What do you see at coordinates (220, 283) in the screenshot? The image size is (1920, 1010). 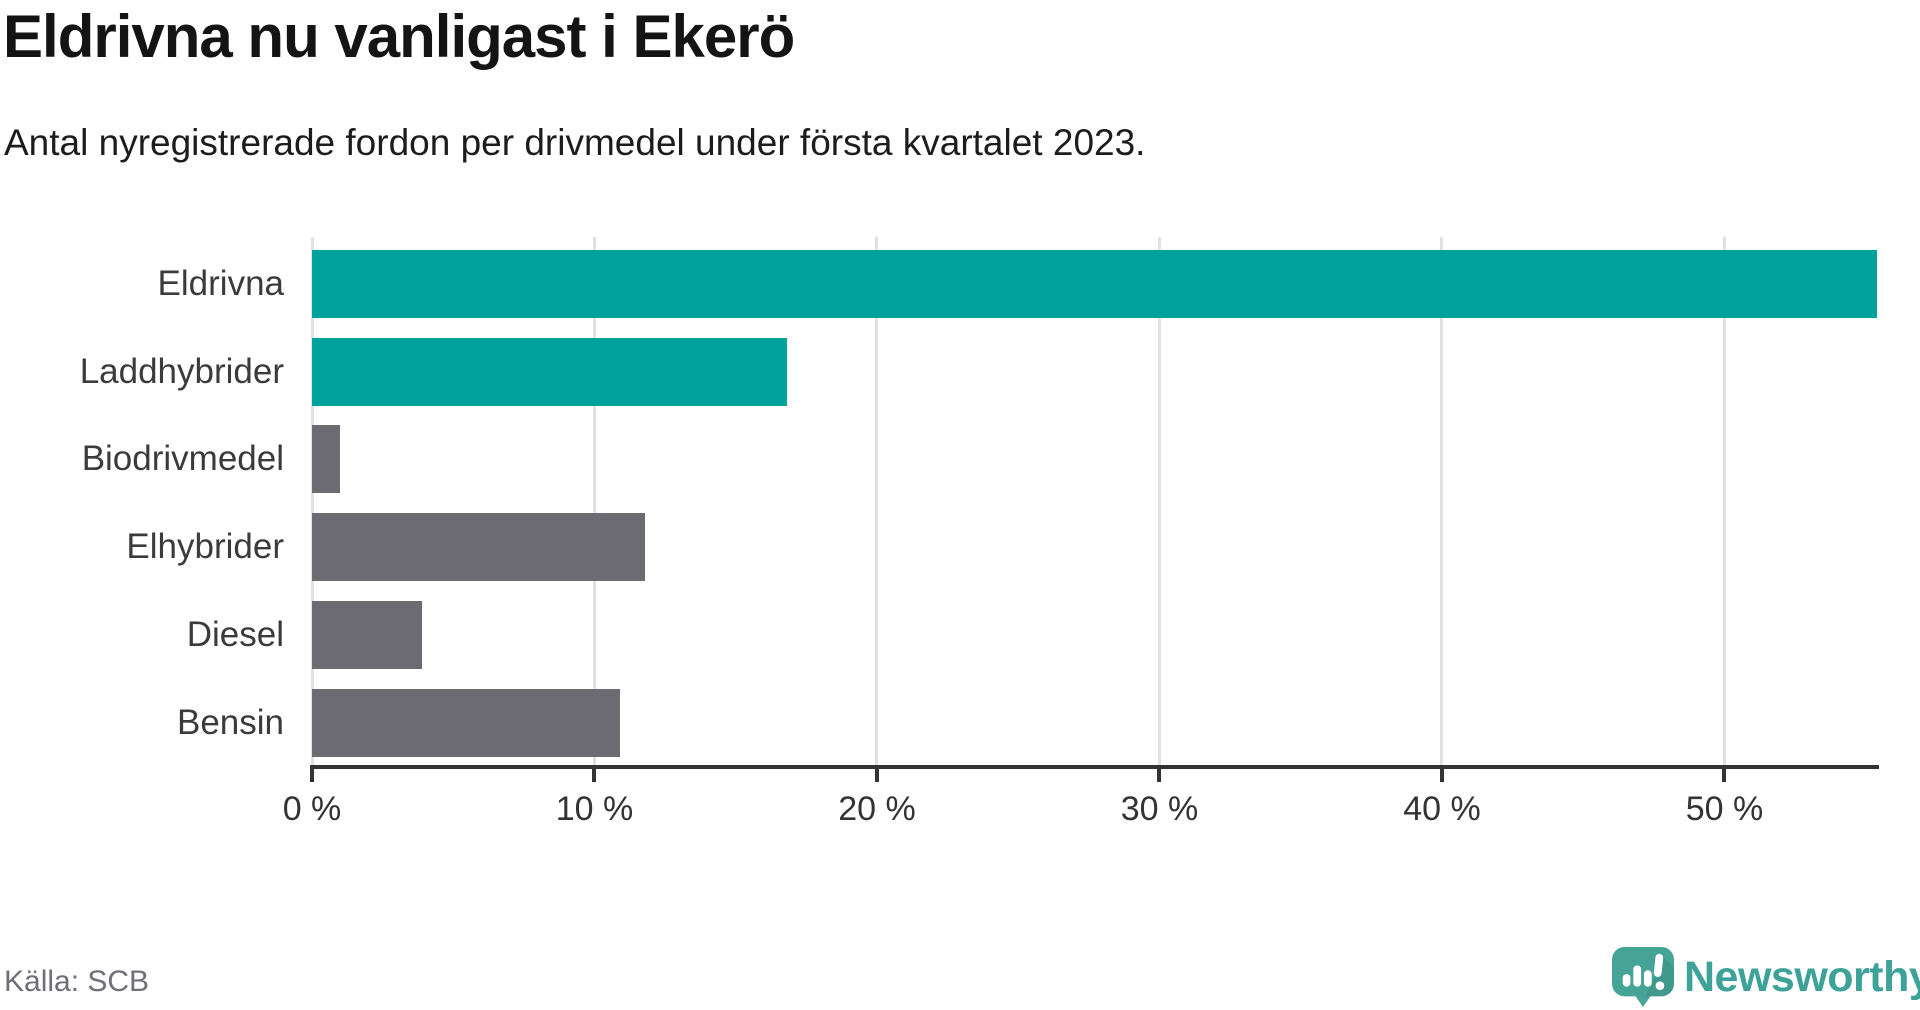 I see `row-label-eldrivna: Eldrivna` at bounding box center [220, 283].